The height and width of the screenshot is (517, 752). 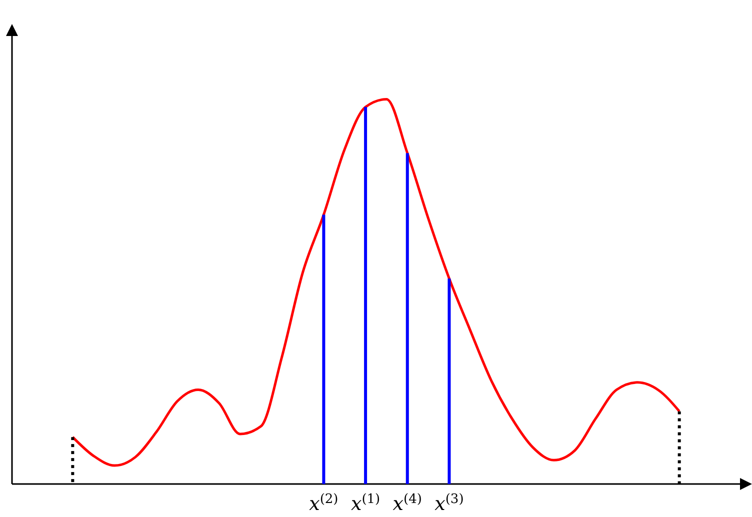 What do you see at coordinates (407, 503) in the screenshot?
I see `x-tick-label: x$^{(4)}$` at bounding box center [407, 503].